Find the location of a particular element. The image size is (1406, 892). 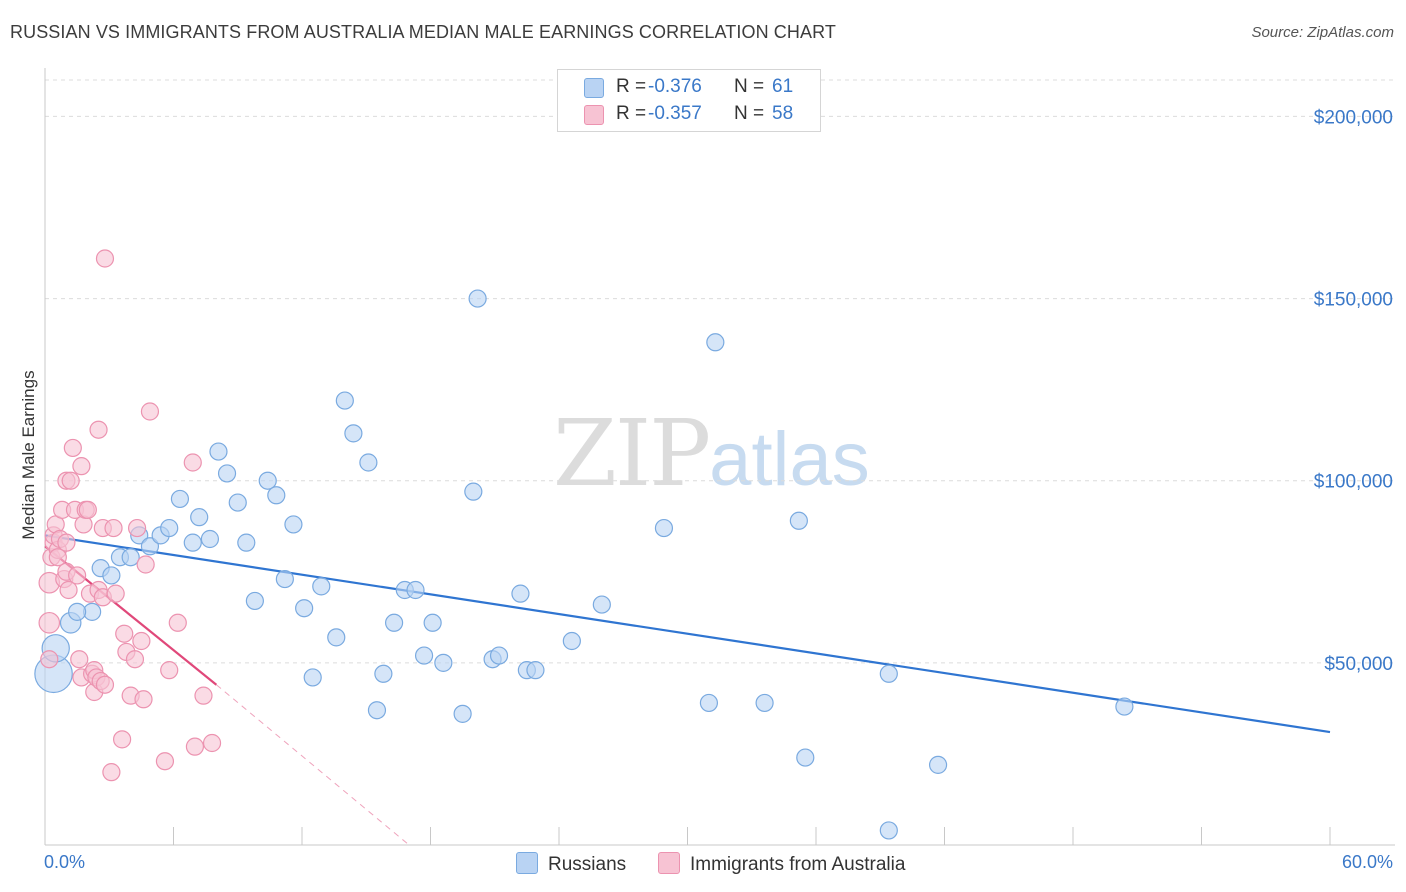

legend-n-value: 61 is located at coordinates (783, 86).